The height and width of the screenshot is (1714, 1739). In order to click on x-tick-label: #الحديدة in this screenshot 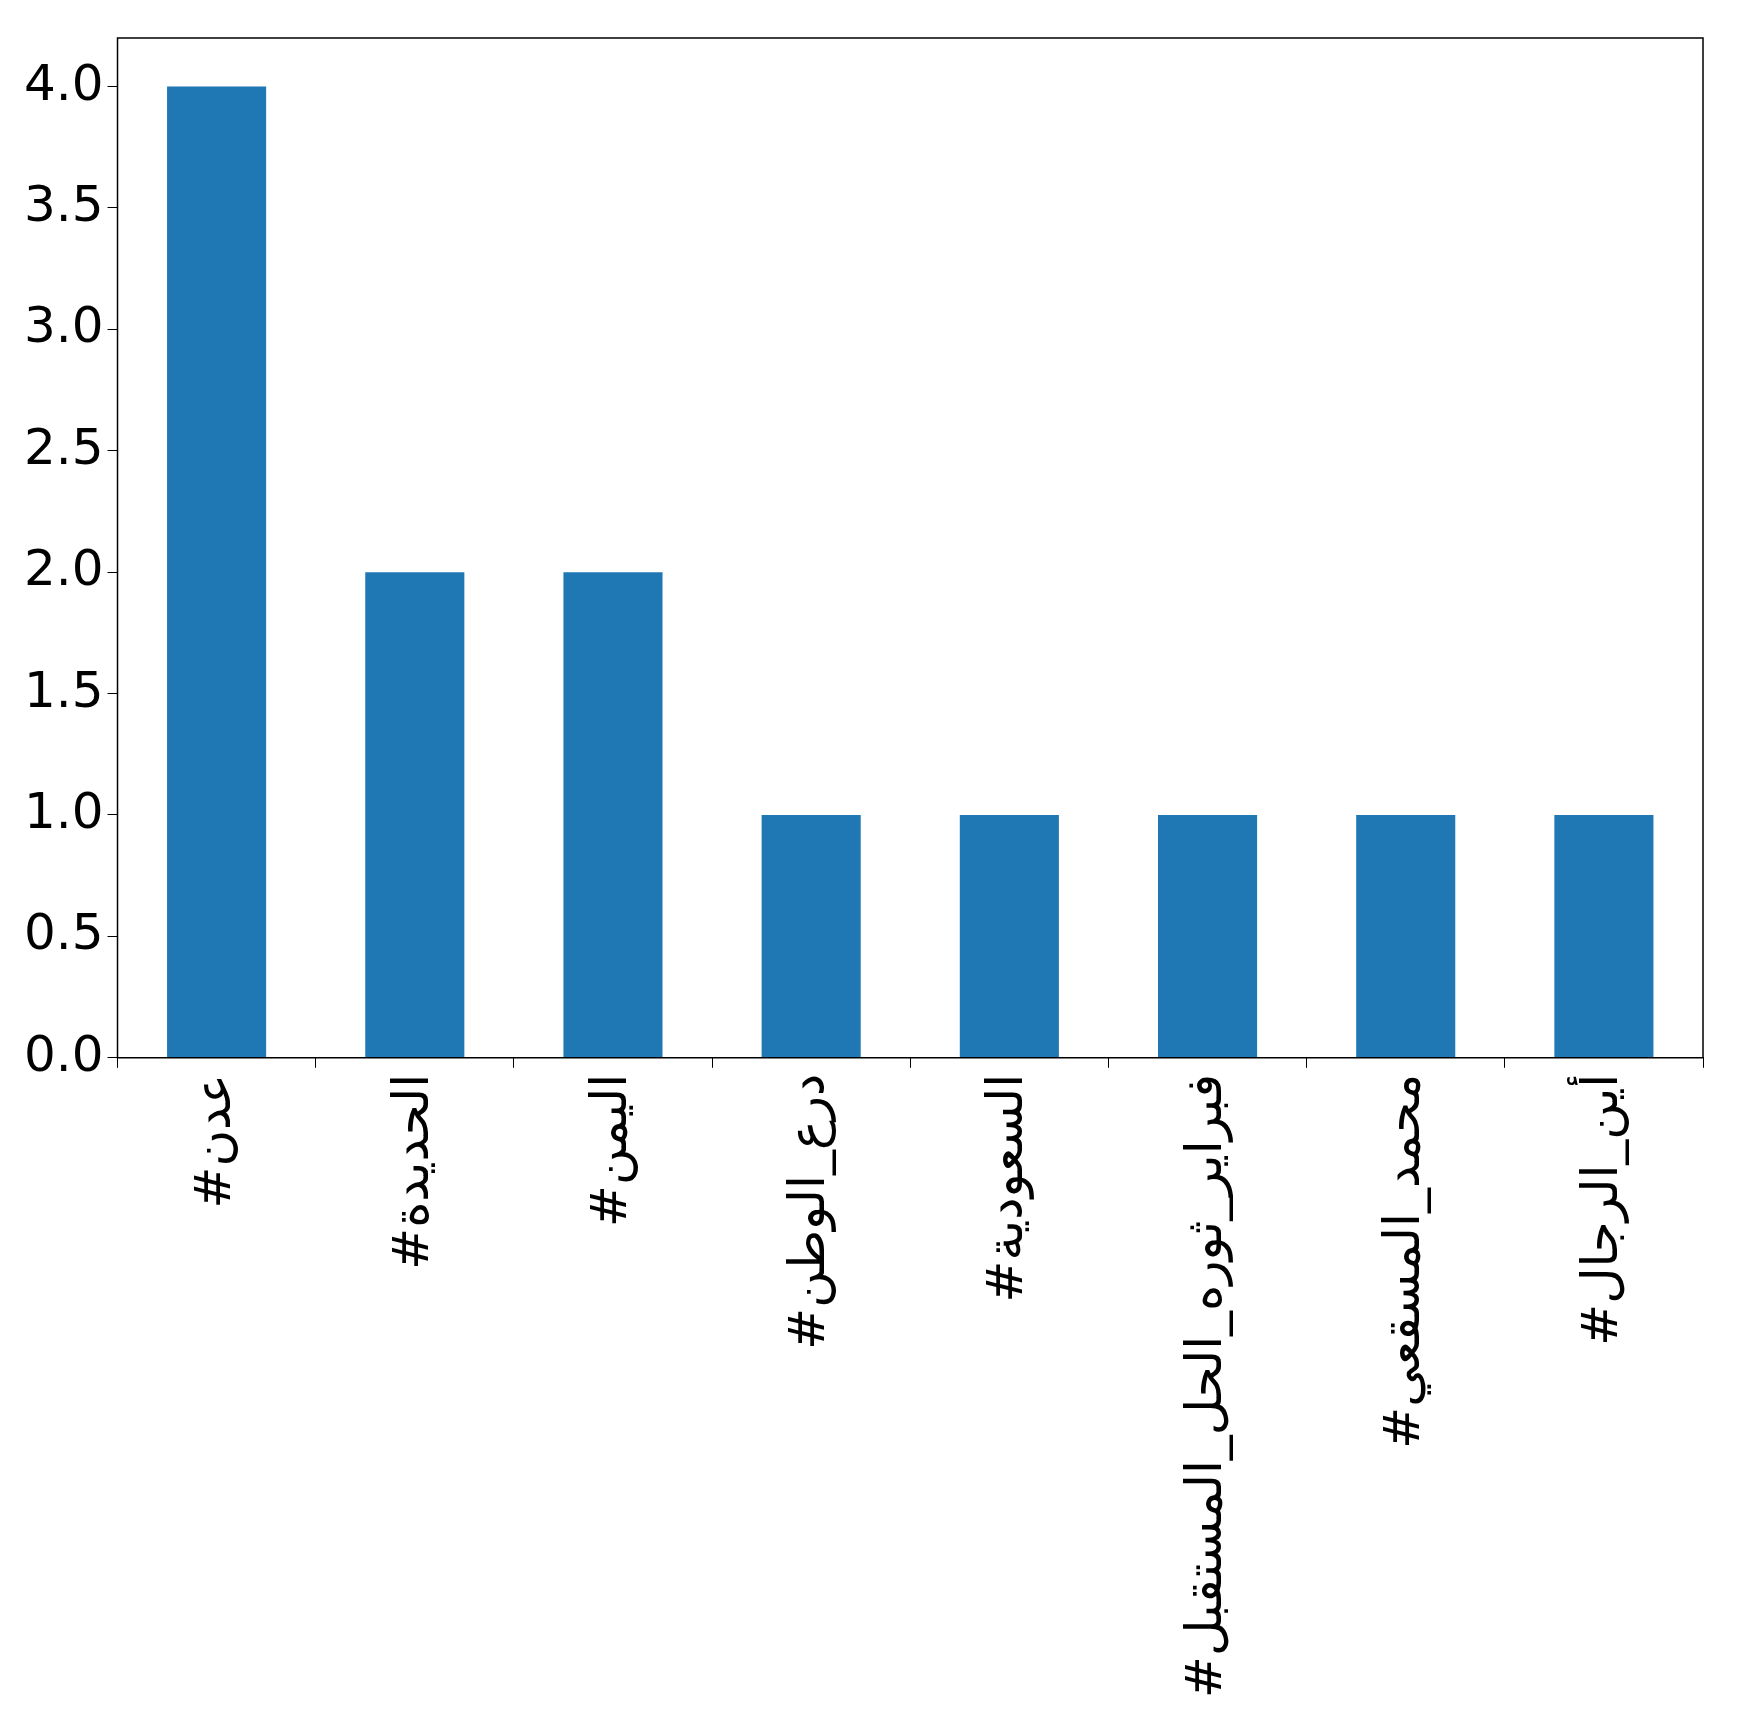, I will do `click(410, 1171)`.